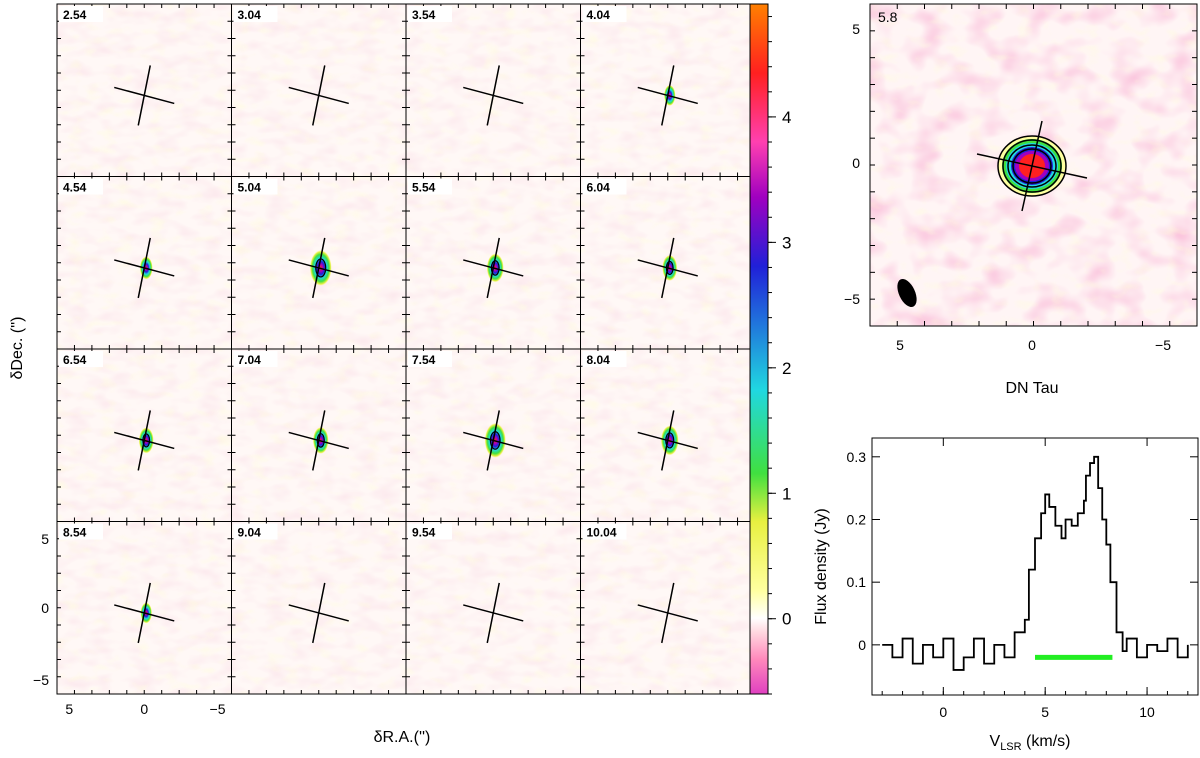  Describe the element at coordinates (907, 293) in the screenshot. I see `beam-ellipse` at that location.